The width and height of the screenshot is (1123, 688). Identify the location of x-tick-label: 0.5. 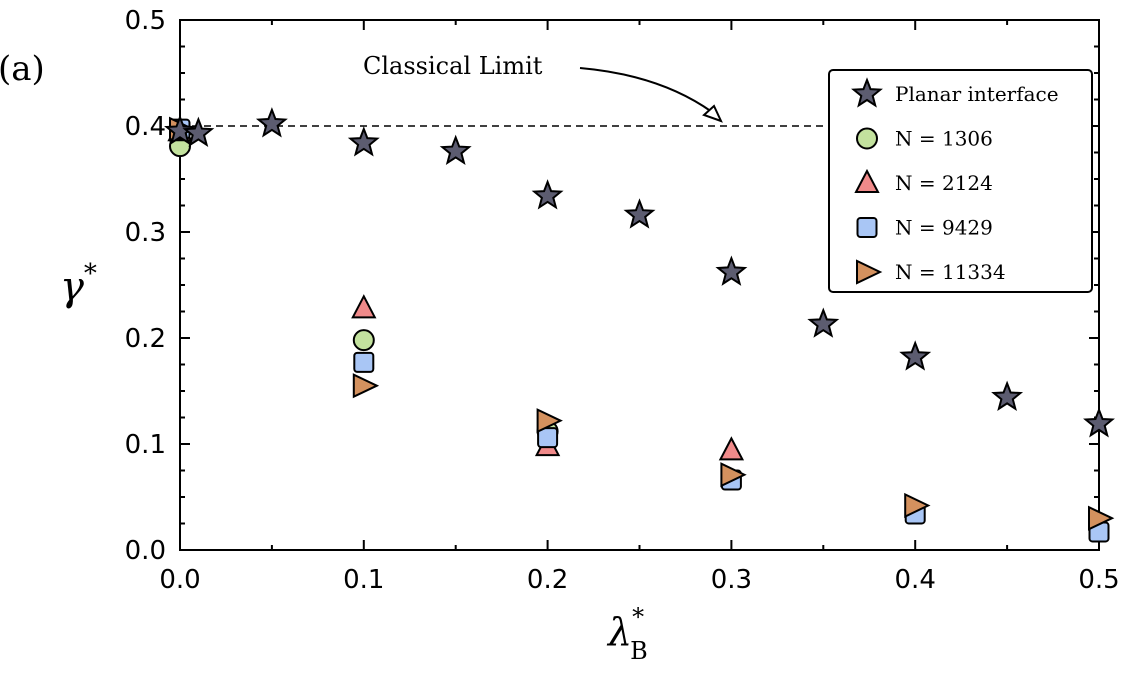
(1098, 580).